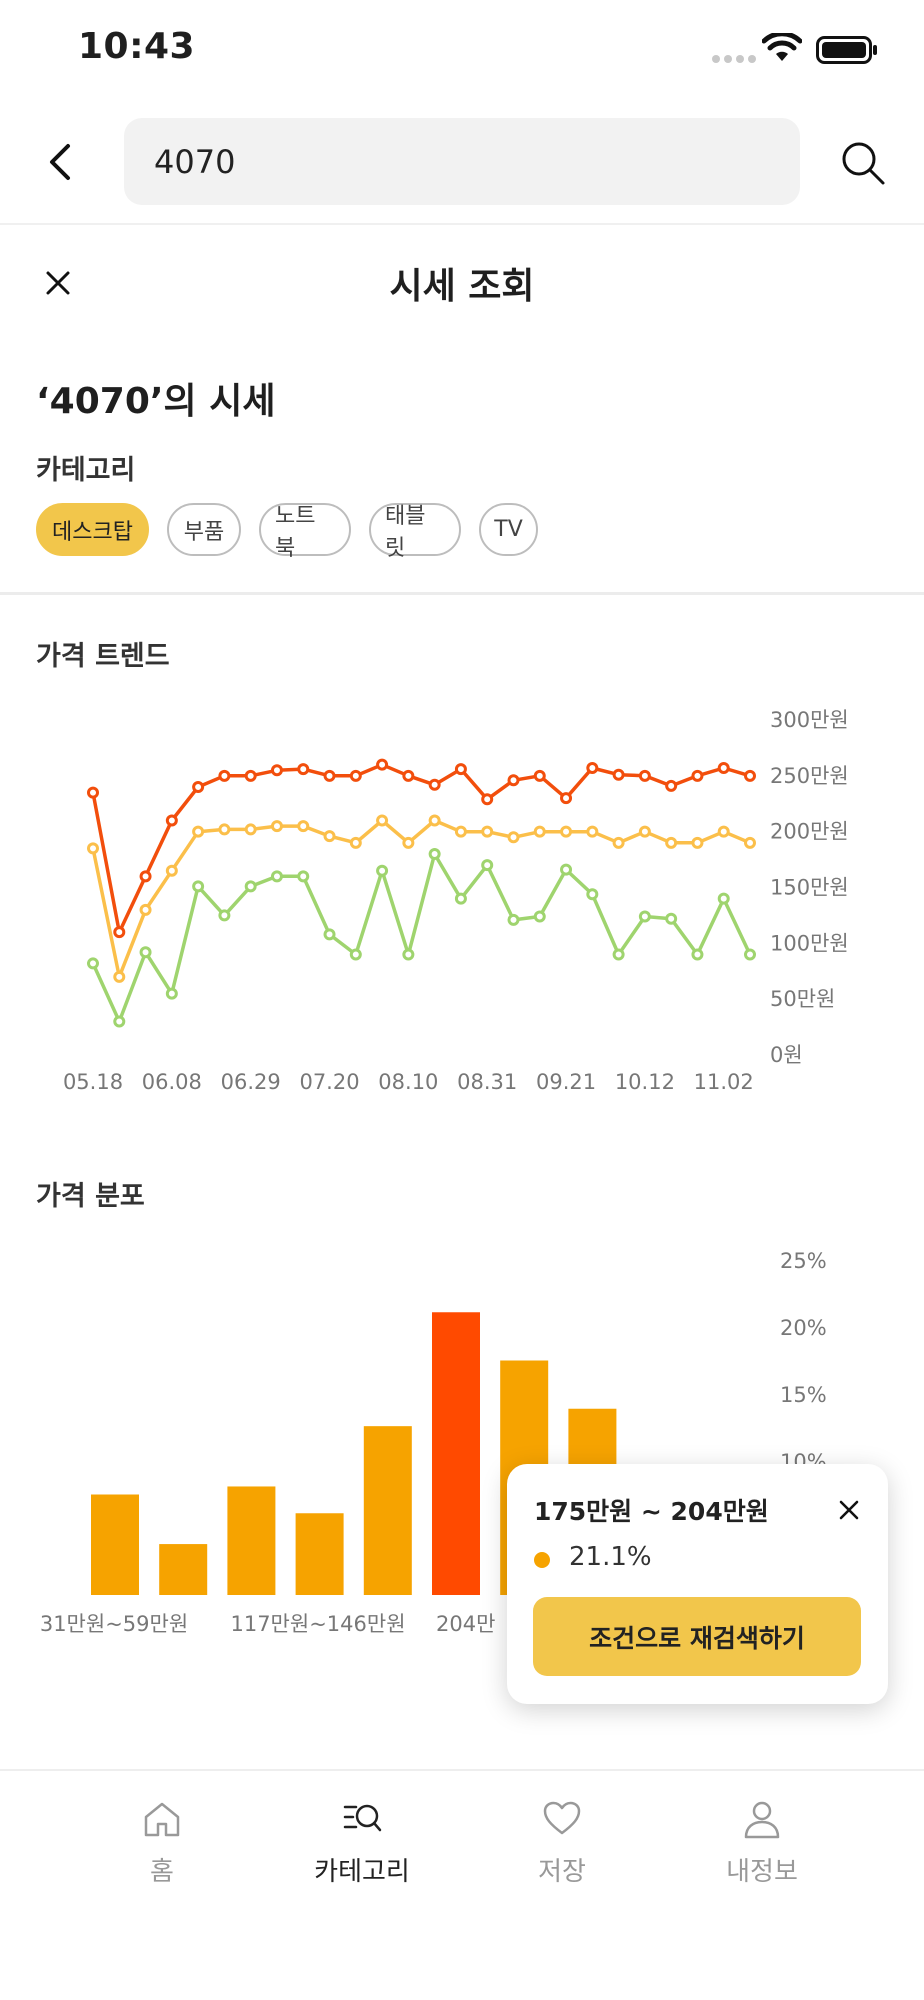 This screenshot has height=2000, width=924. I want to click on chip-tablet: 태블릿, so click(415, 532).